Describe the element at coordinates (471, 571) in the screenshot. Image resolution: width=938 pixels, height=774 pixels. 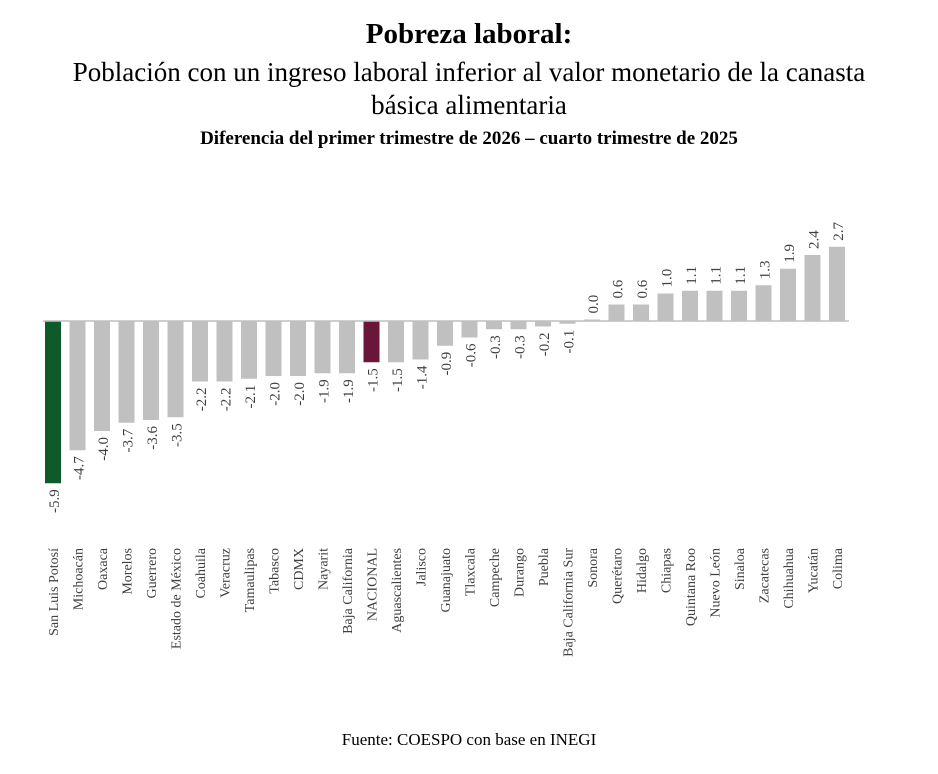
I see `category-label-17: Tlaxcala` at that location.